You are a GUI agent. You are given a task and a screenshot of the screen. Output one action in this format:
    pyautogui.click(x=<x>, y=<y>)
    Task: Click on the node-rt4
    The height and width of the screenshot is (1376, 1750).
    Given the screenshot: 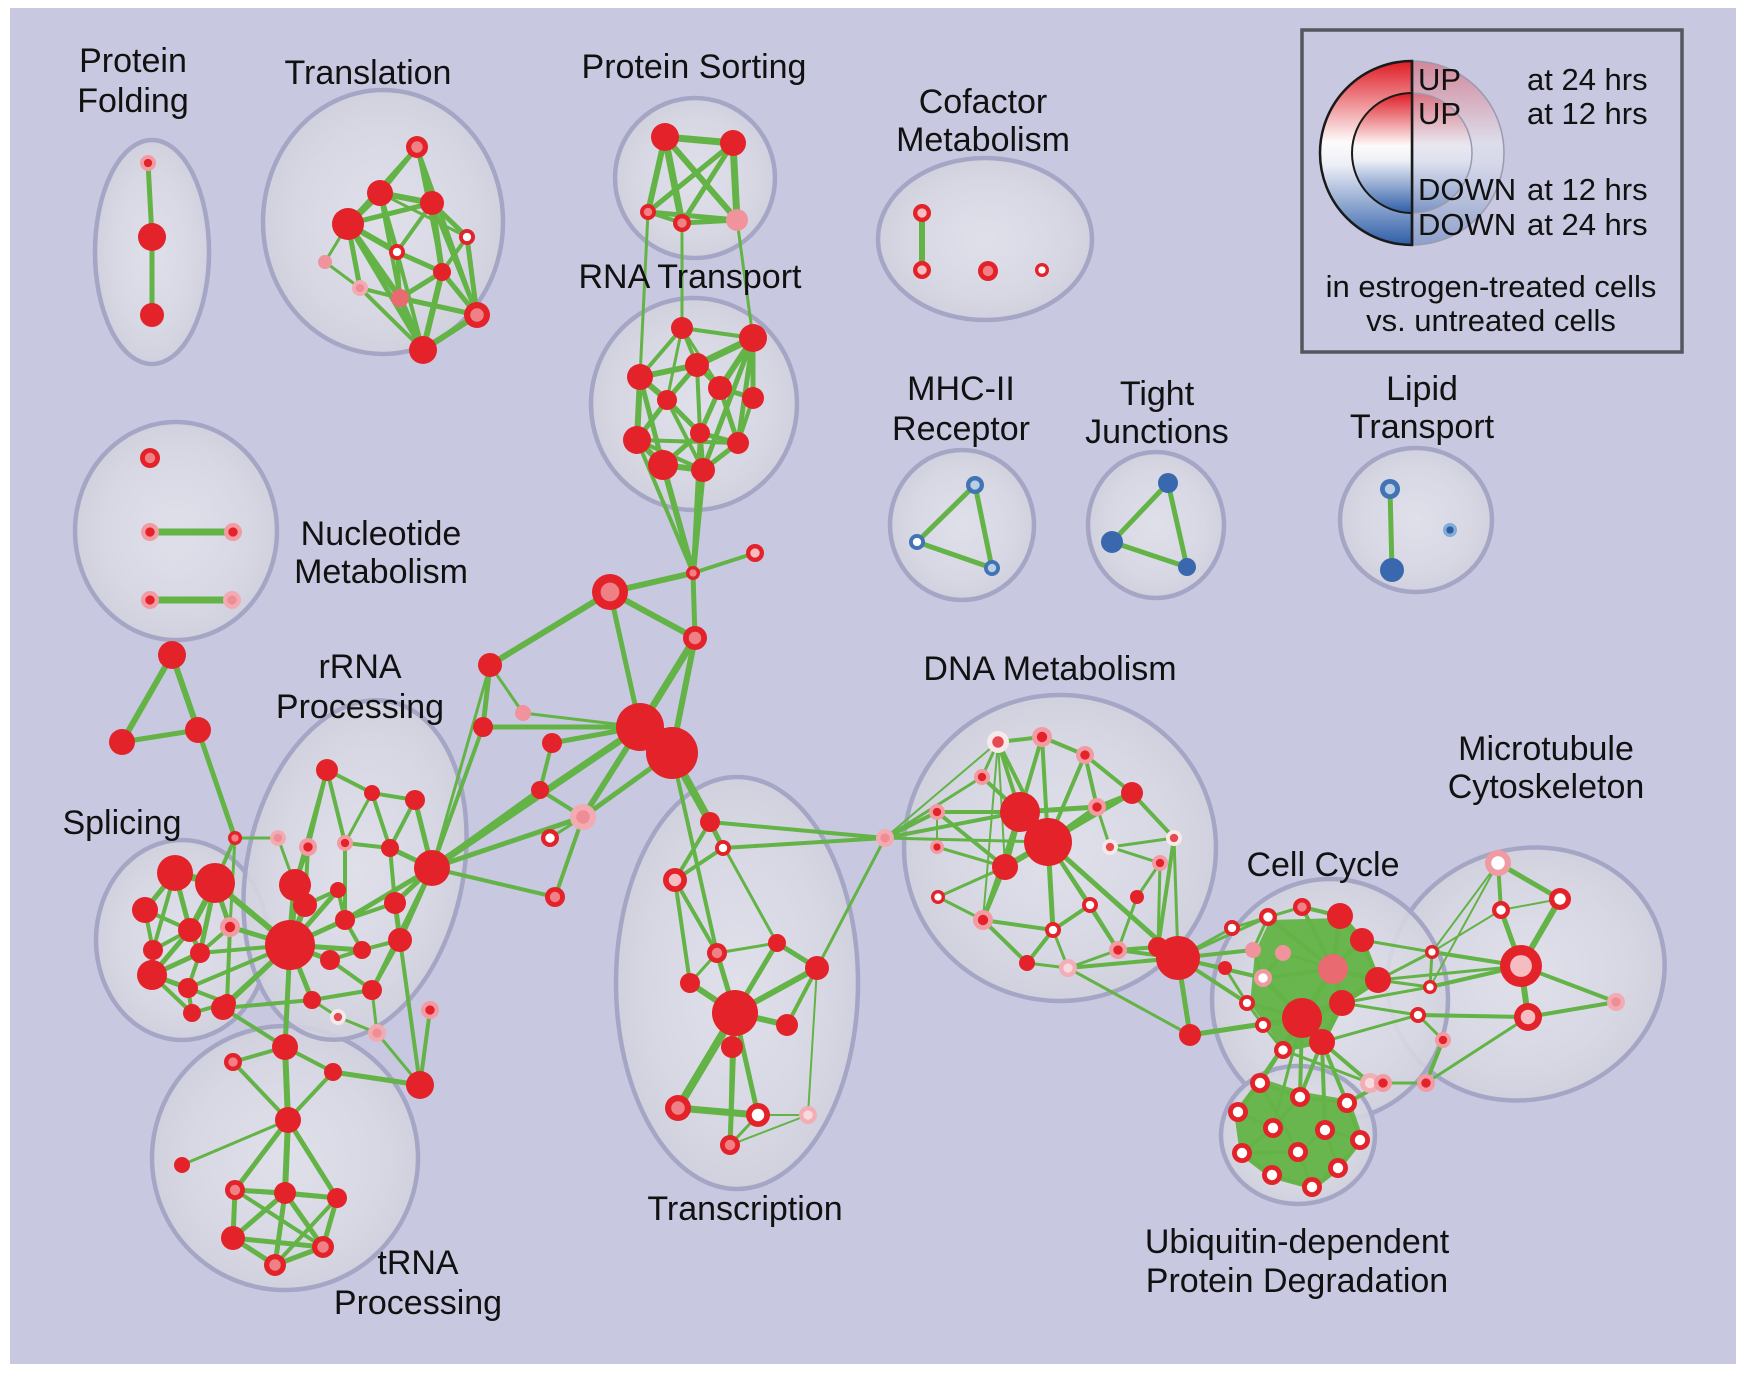 What is the action you would take?
    pyautogui.click(x=640, y=377)
    